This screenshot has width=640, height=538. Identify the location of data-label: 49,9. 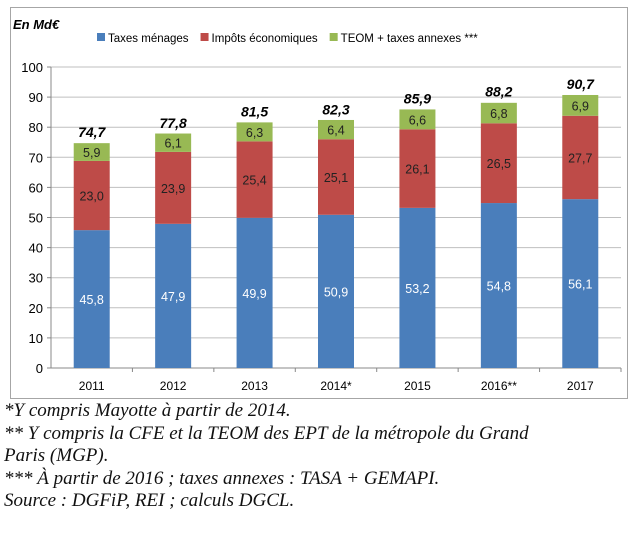
(254, 294).